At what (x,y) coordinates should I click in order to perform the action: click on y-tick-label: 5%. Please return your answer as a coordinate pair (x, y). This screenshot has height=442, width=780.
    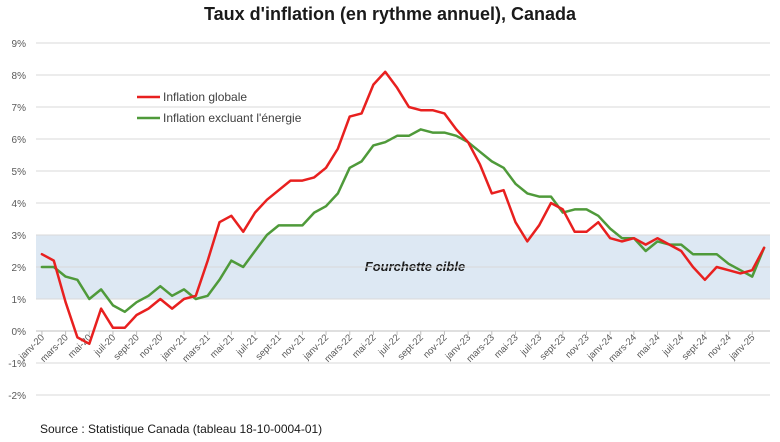
    Looking at the image, I should click on (19, 172).